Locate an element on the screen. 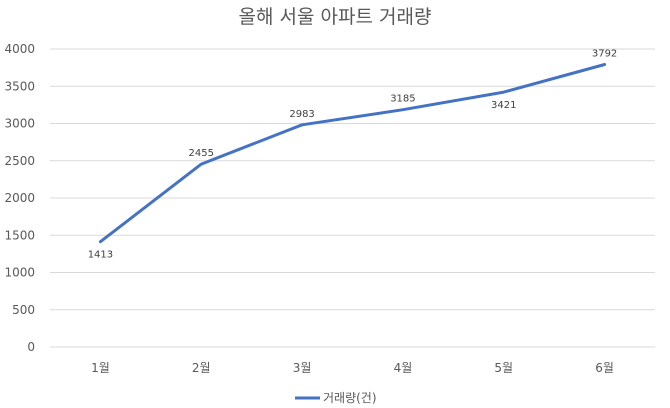  data-label: 3185 is located at coordinates (402, 99).